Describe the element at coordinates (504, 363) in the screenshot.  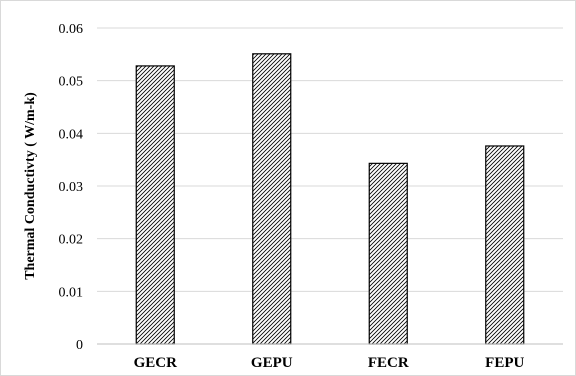
I see `x-tick-label: FEPU` at that location.